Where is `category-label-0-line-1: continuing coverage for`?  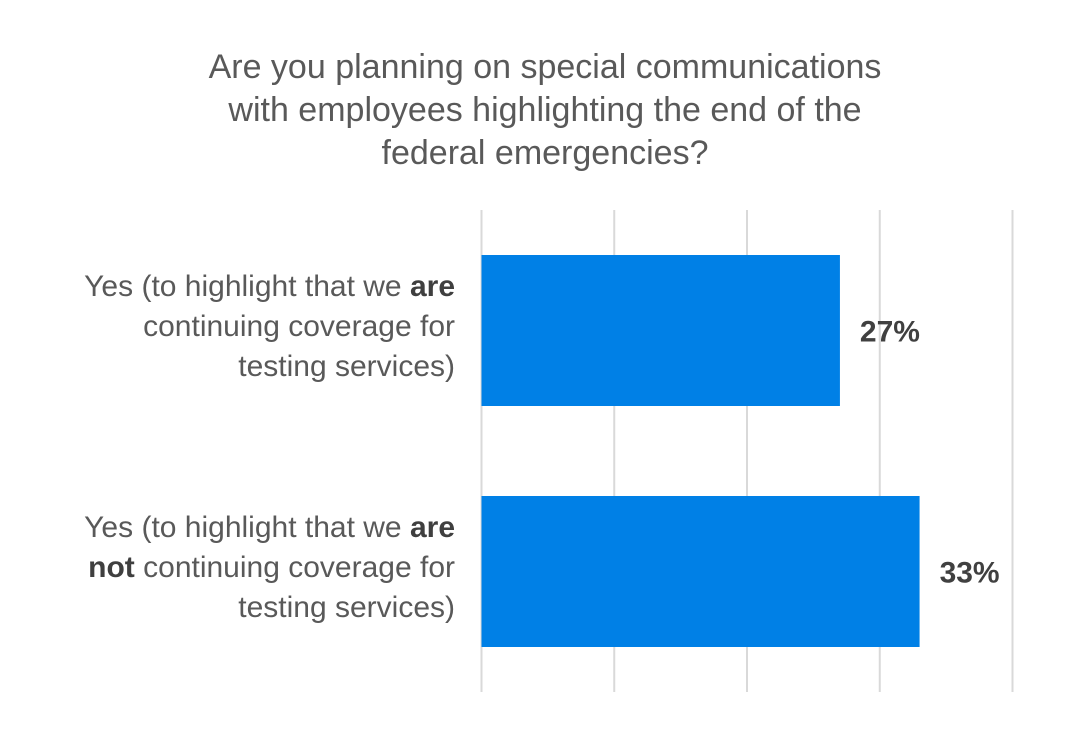 category-label-0-line-1: continuing coverage for is located at coordinates (299, 326).